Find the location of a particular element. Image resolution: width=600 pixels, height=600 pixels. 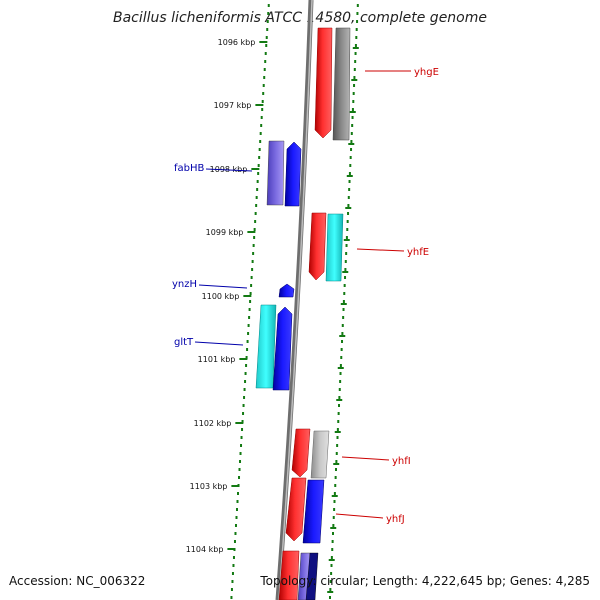

gene-arrow-gltT is located at coordinates (282, 348).